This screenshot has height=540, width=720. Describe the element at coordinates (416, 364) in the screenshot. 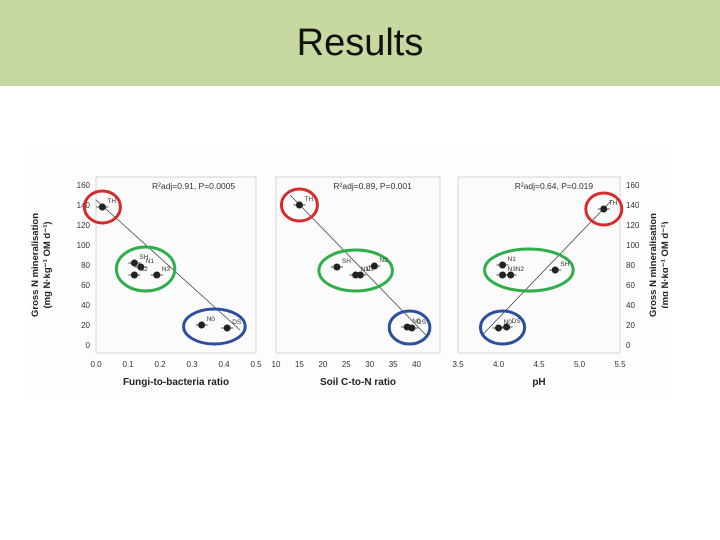

I see `x-tick-label: 40` at that location.